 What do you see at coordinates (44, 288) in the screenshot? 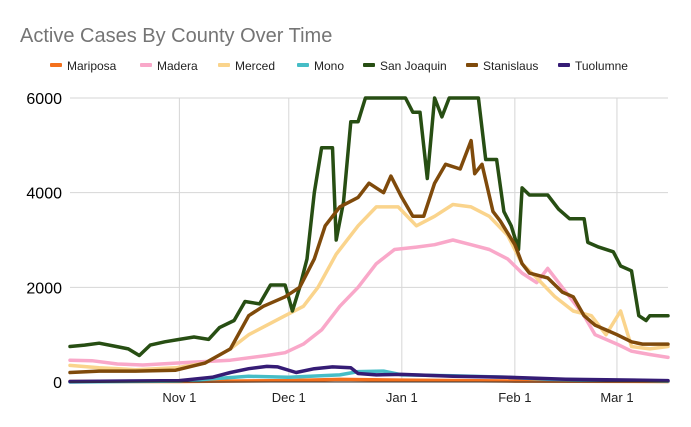
I see `y-tick-label: 2000` at bounding box center [44, 288].